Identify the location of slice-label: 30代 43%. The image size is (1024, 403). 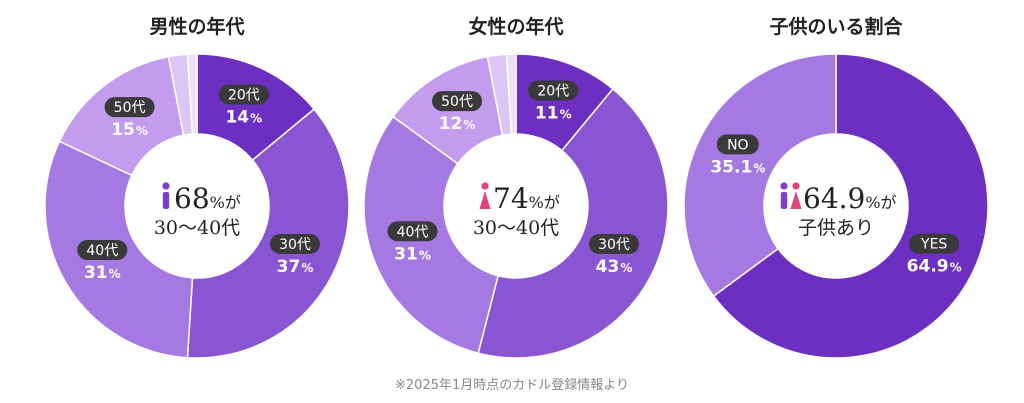
(614, 255).